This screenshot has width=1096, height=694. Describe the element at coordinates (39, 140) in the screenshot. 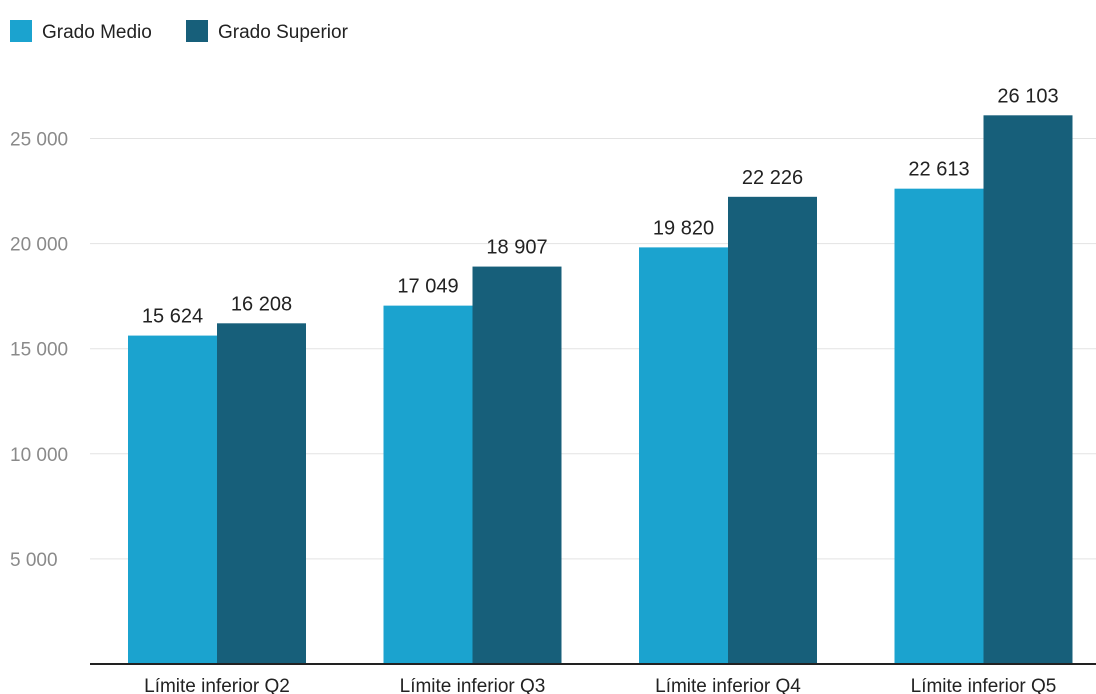

I see `y-tick-label: 25 000` at that location.